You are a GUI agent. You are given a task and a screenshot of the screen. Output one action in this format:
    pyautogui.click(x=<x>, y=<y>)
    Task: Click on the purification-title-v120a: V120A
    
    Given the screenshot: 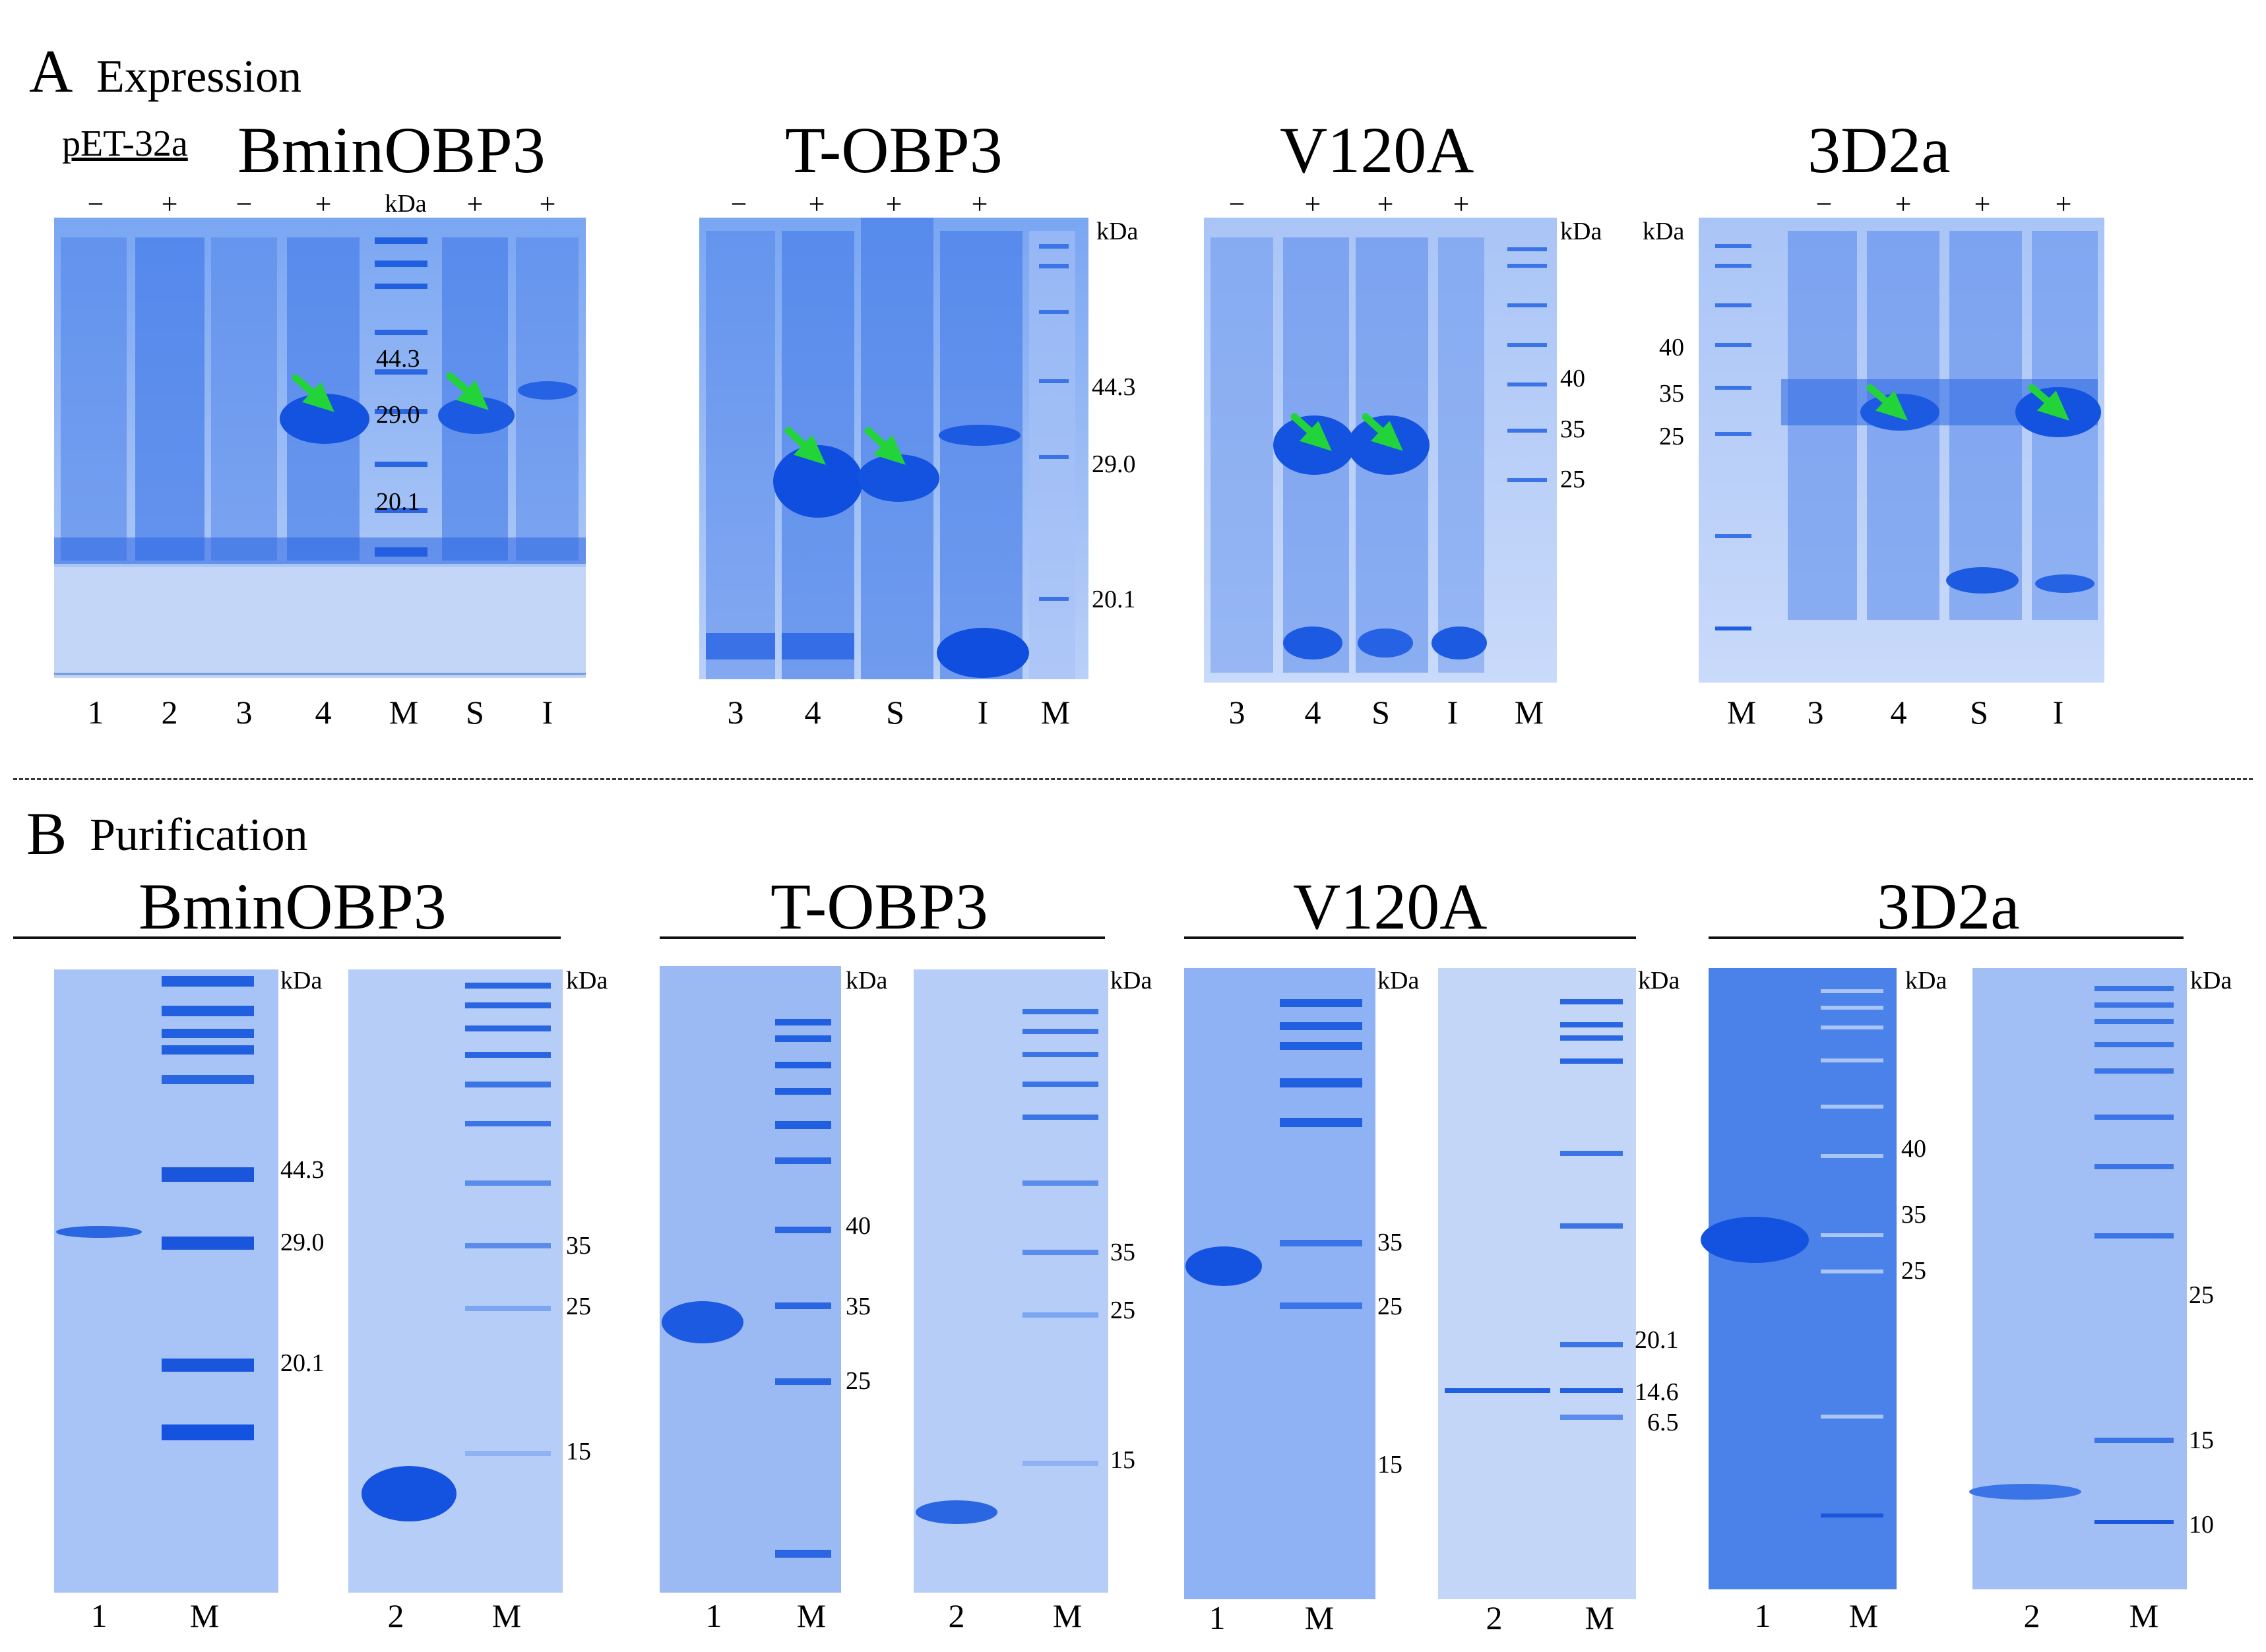 What is the action you would take?
    pyautogui.click(x=1390, y=906)
    